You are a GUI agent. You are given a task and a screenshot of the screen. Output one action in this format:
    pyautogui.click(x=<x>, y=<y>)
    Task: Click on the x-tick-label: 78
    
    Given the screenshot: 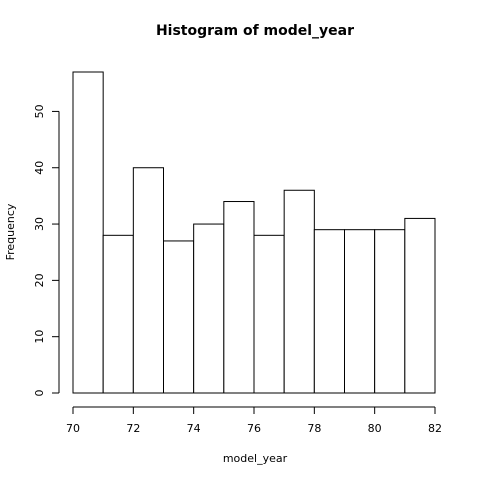 What is the action you would take?
    pyautogui.click(x=314, y=428)
    